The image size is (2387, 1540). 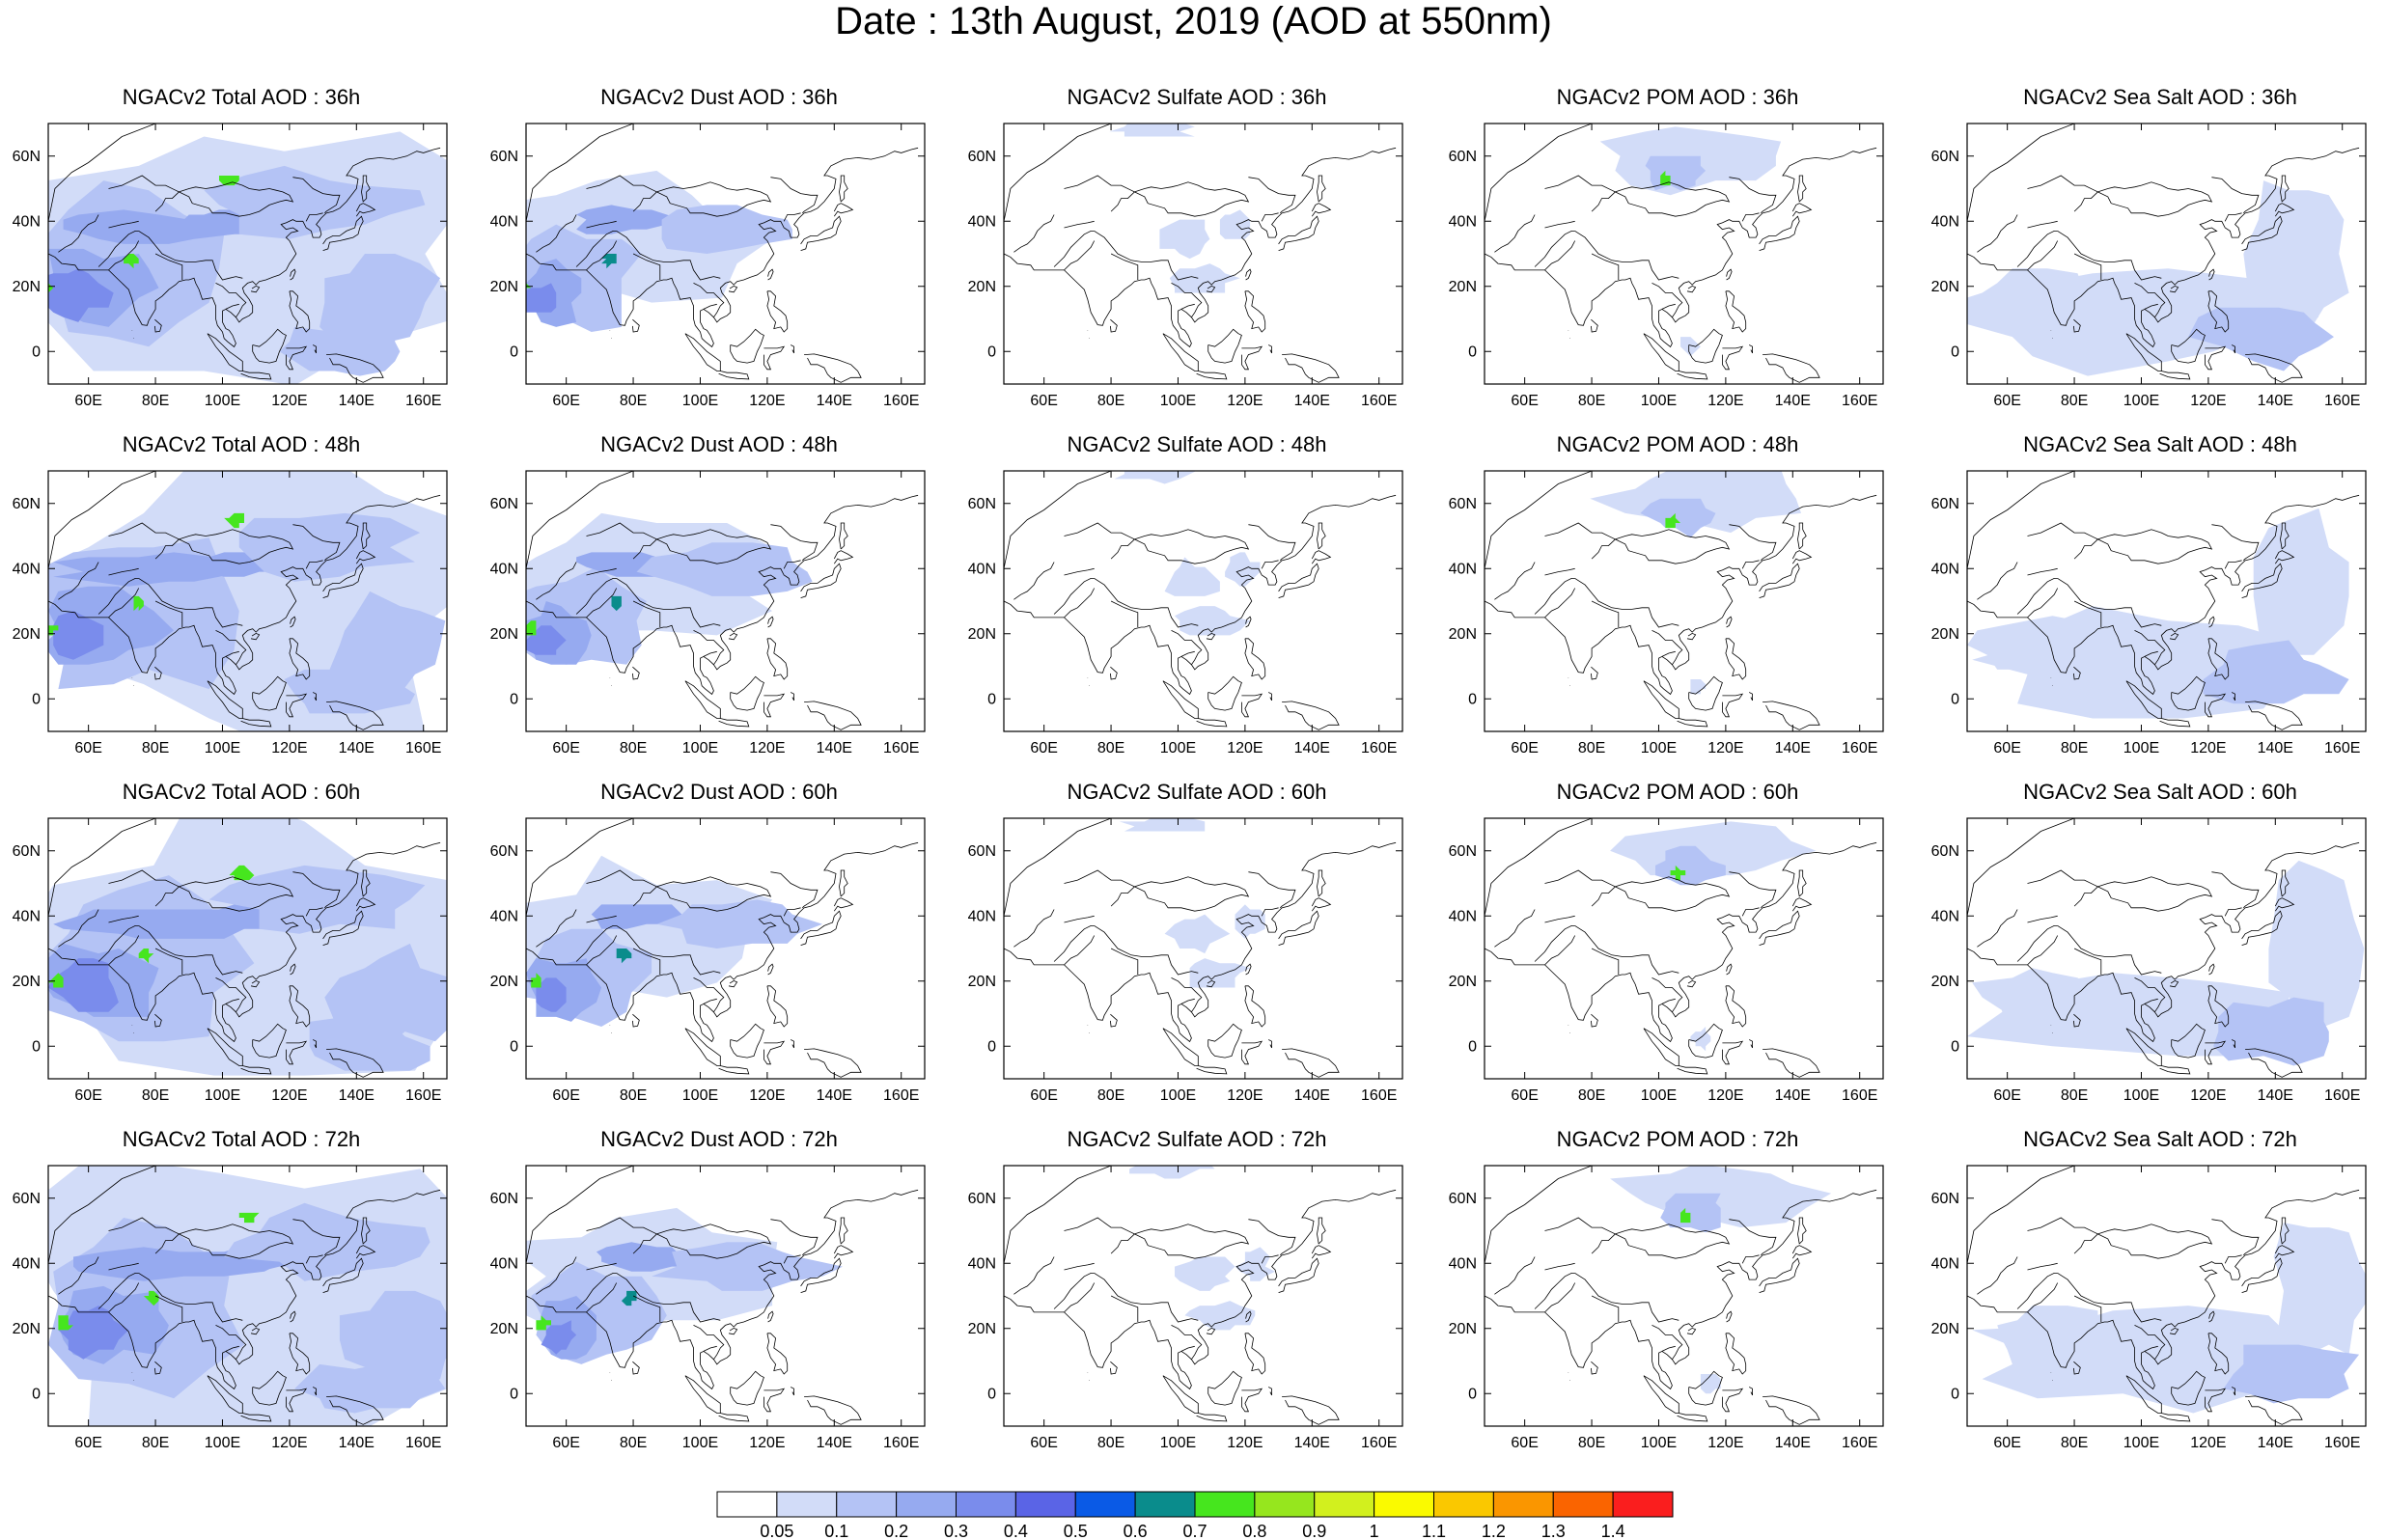 What do you see at coordinates (719, 792) in the screenshot?
I see `panel-title: NGACv2 Dust AOD : 60h` at bounding box center [719, 792].